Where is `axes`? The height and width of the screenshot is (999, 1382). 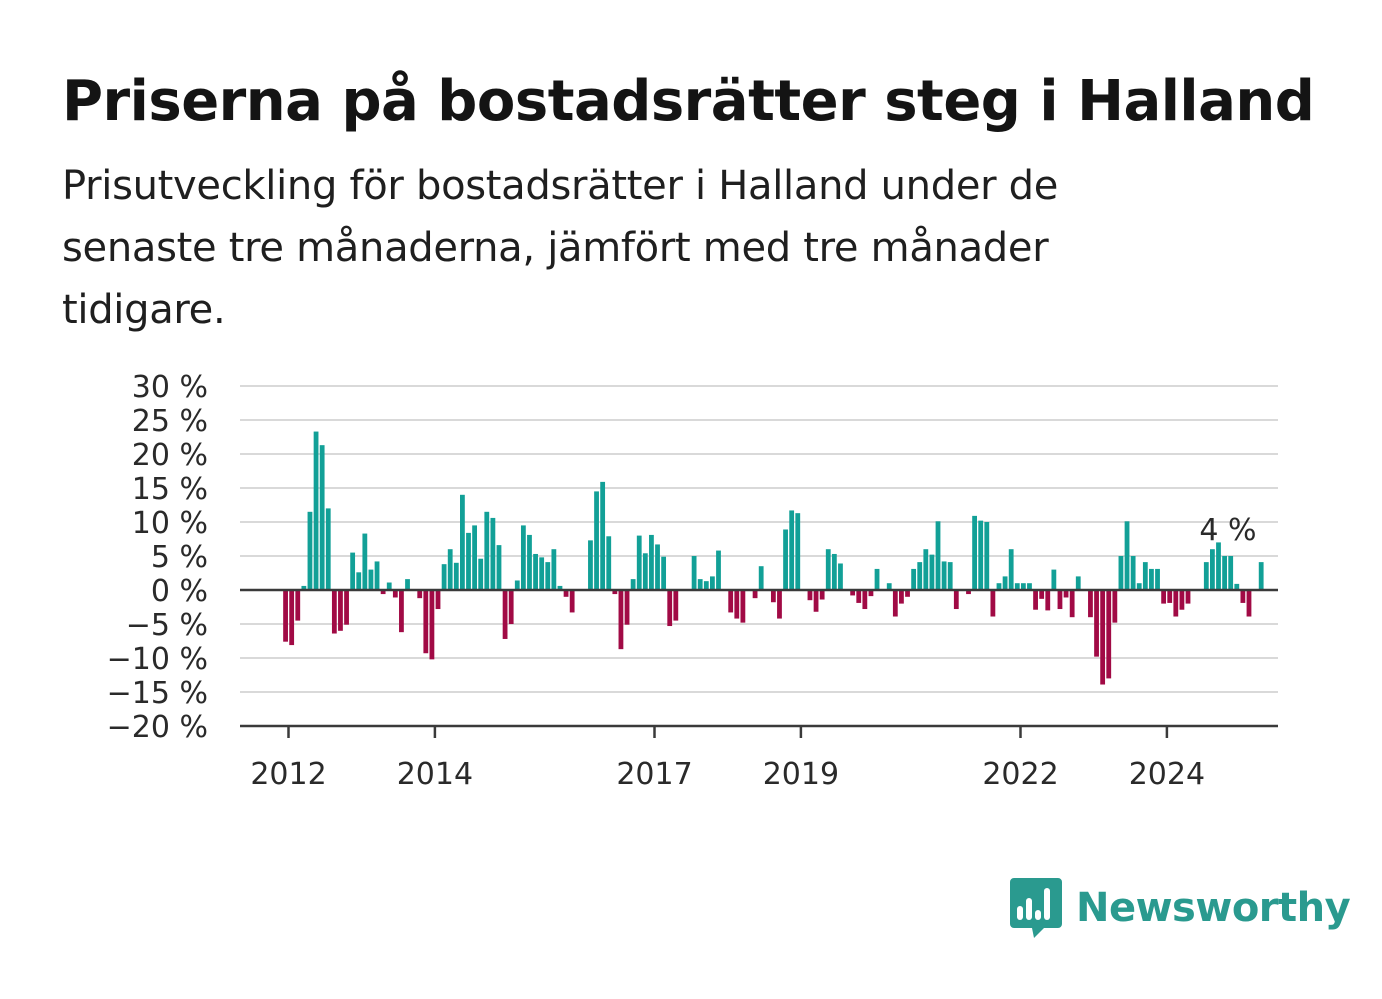
axes is located at coordinates (759, 663).